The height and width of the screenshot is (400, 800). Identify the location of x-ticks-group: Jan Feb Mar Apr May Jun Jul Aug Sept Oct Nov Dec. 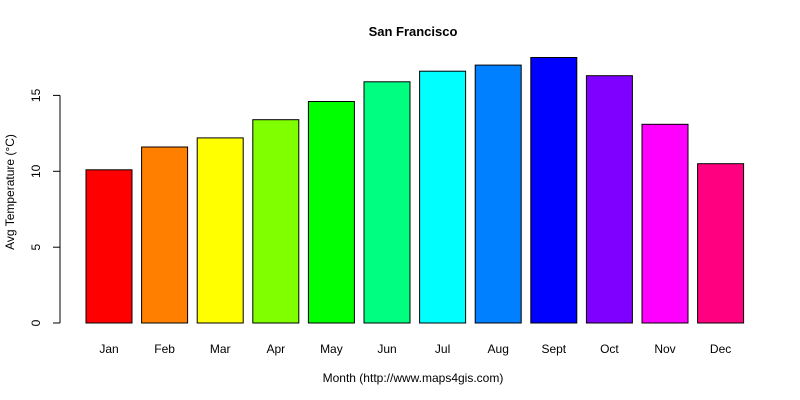
(415, 349).